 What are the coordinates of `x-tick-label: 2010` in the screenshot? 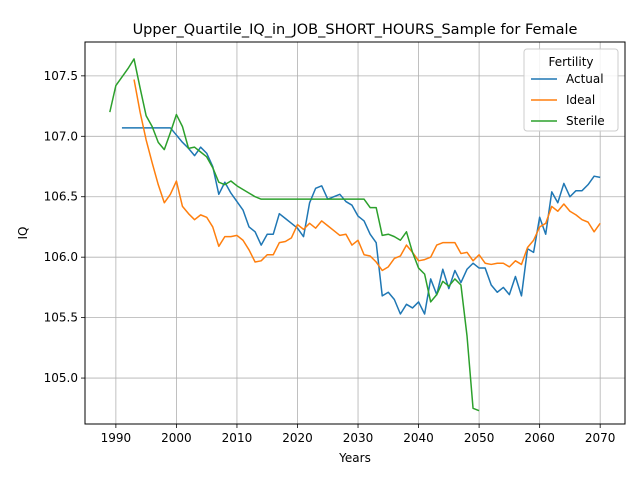 It's located at (237, 438).